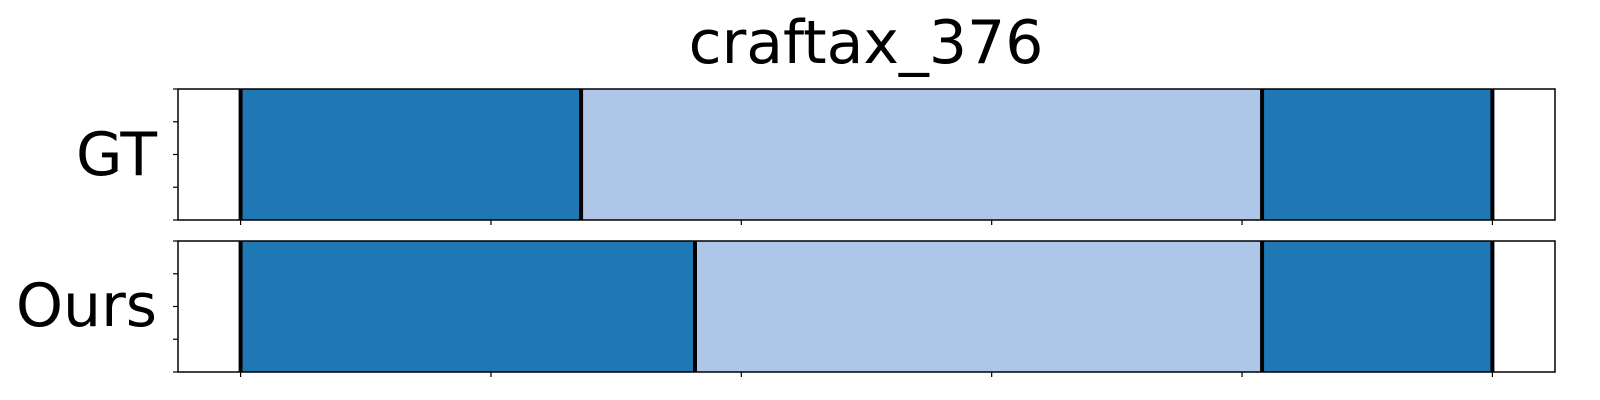 The height and width of the screenshot is (400, 1600). What do you see at coordinates (86, 306) in the screenshot?
I see `row-label-ours: Ours` at bounding box center [86, 306].